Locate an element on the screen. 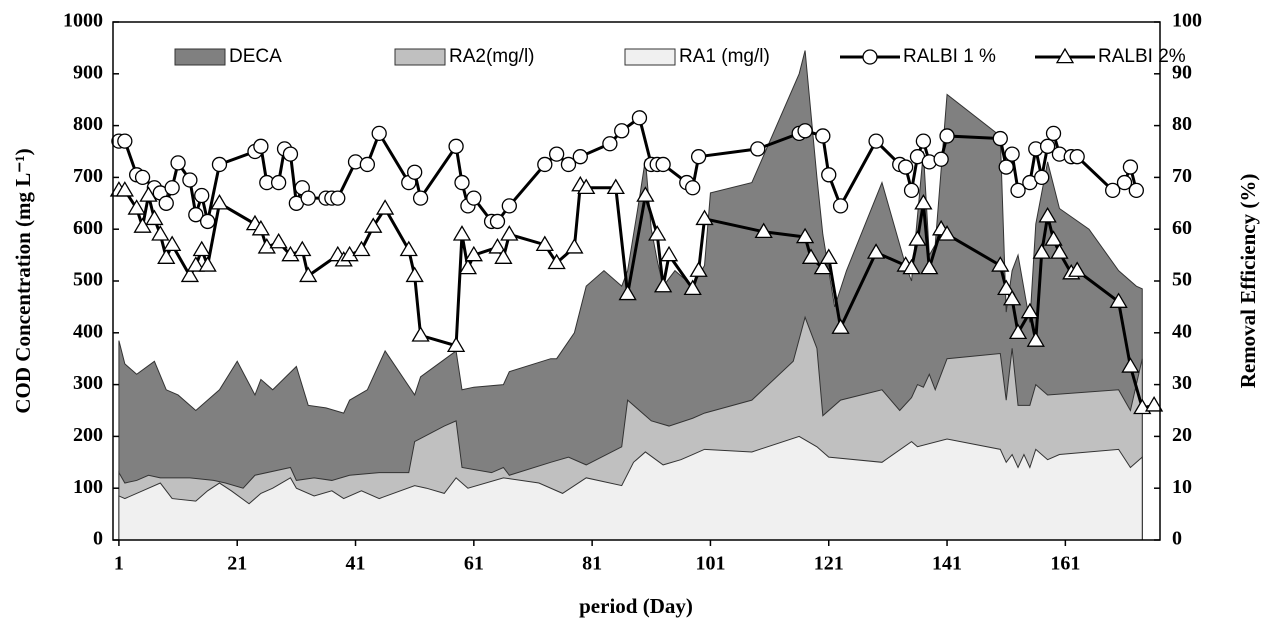  x-tick-label: 61 is located at coordinates (474, 564).